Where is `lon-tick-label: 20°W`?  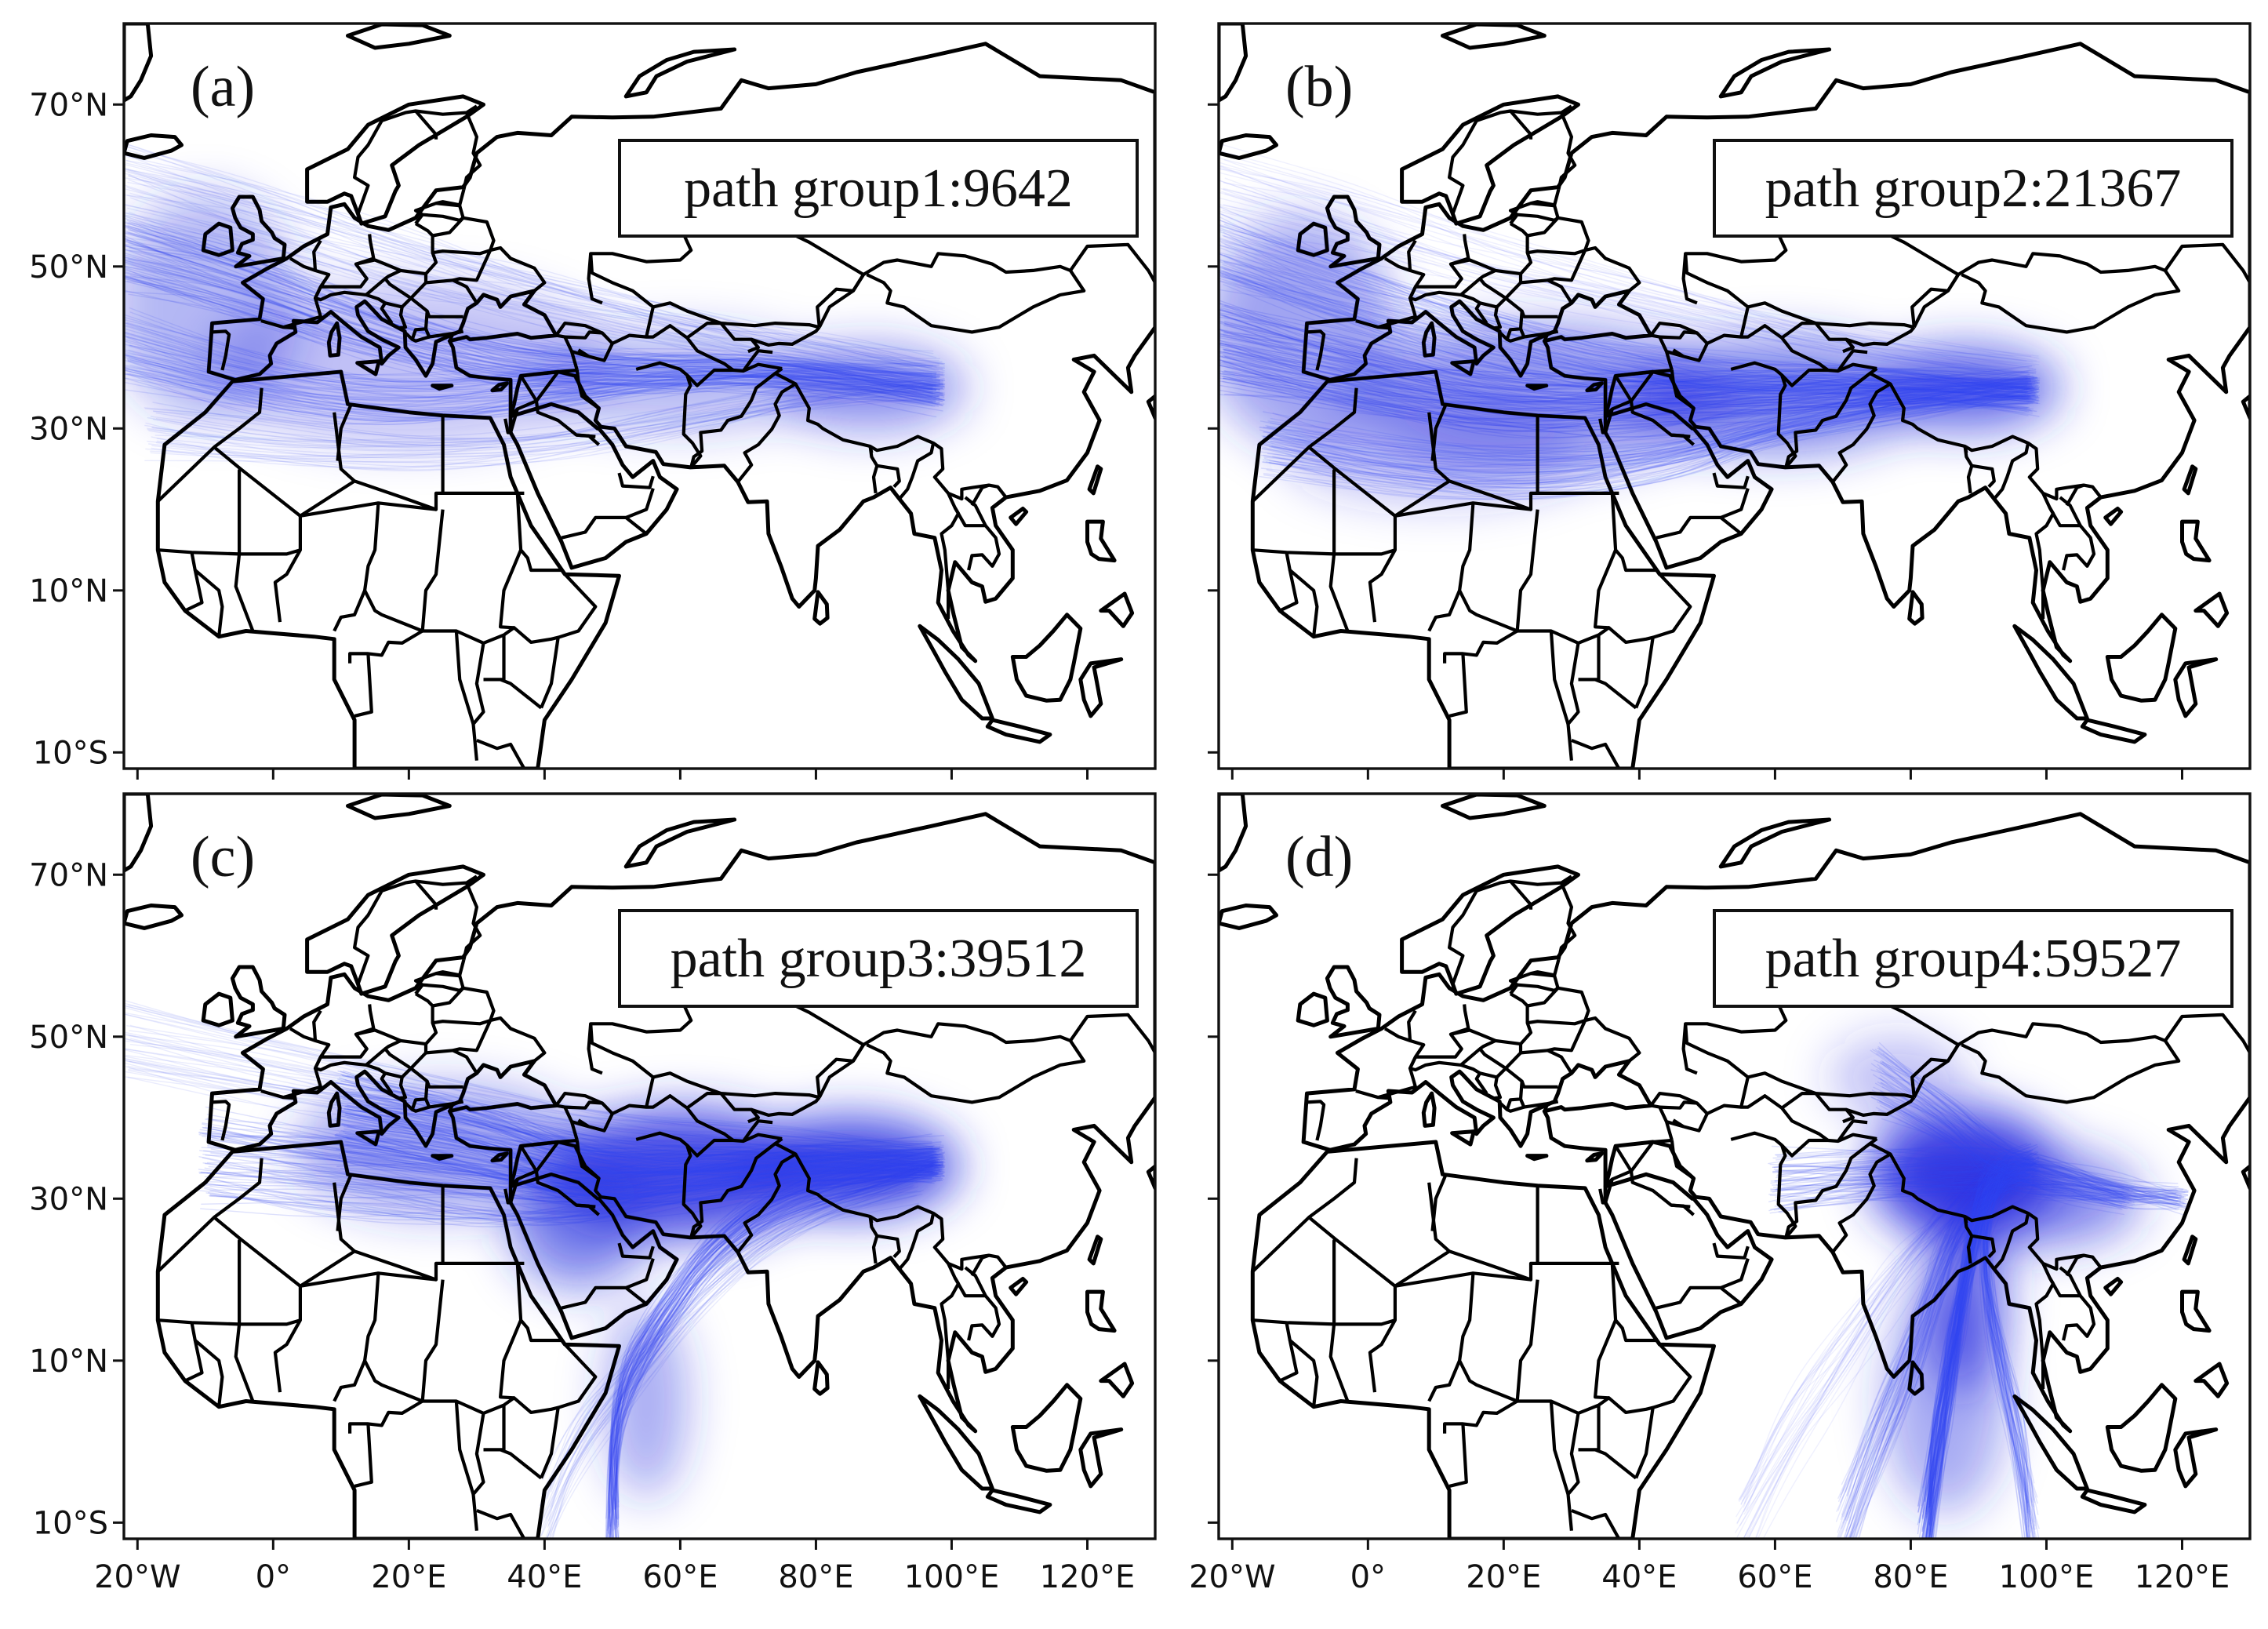
lon-tick-label: 20°W is located at coordinates (137, 1577).